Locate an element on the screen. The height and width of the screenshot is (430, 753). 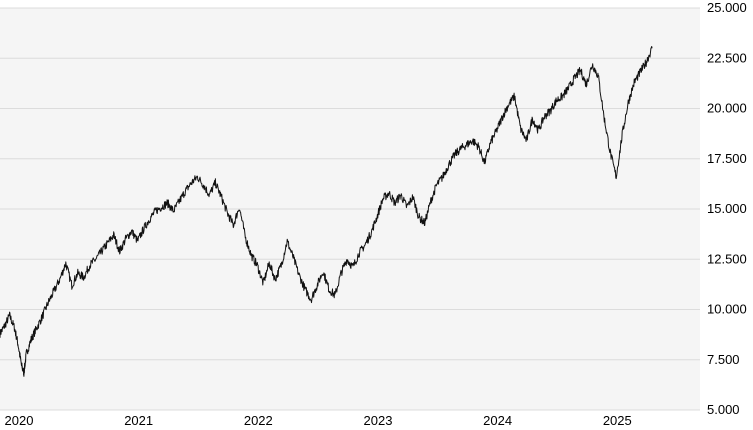
y-tick-label: 25.000 is located at coordinates (727, 7).